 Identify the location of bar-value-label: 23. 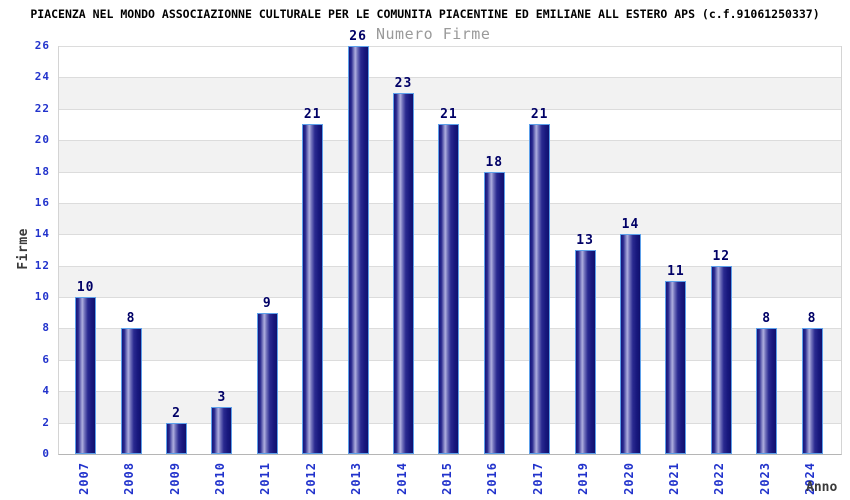
(403, 84).